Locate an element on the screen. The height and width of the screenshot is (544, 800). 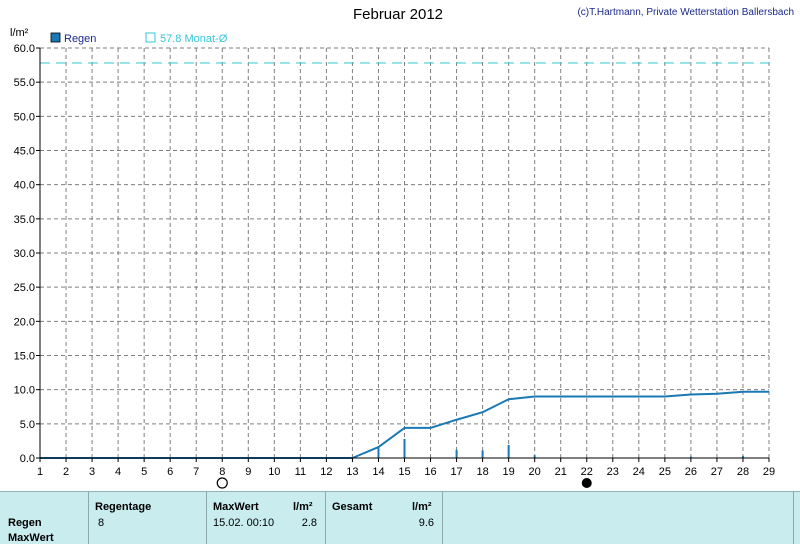
xtick-label: 22 is located at coordinates (587, 472).